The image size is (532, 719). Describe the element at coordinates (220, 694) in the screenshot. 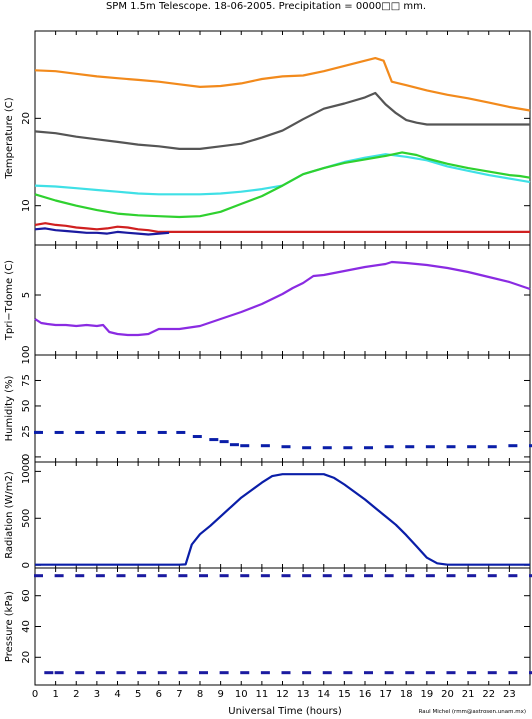

I see `x-tick-label: 9` at that location.